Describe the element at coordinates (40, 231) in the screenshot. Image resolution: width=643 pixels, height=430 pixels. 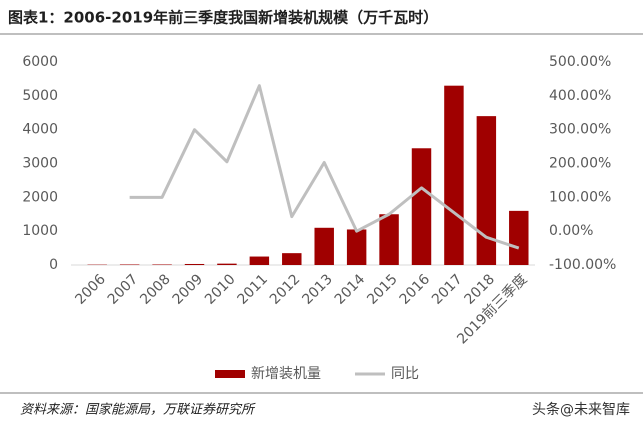
I see `y-tick-label: 1000` at that location.